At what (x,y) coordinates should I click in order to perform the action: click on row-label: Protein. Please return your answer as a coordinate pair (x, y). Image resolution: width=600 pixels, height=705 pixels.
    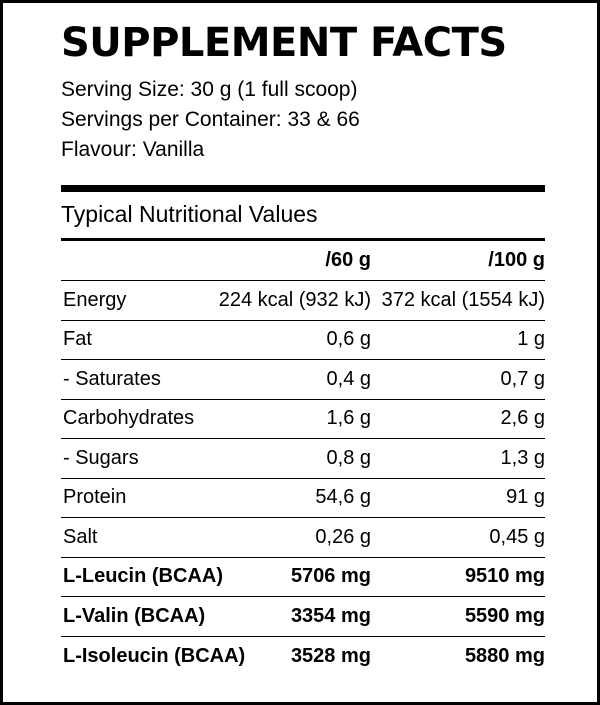
    Looking at the image, I should click on (95, 497).